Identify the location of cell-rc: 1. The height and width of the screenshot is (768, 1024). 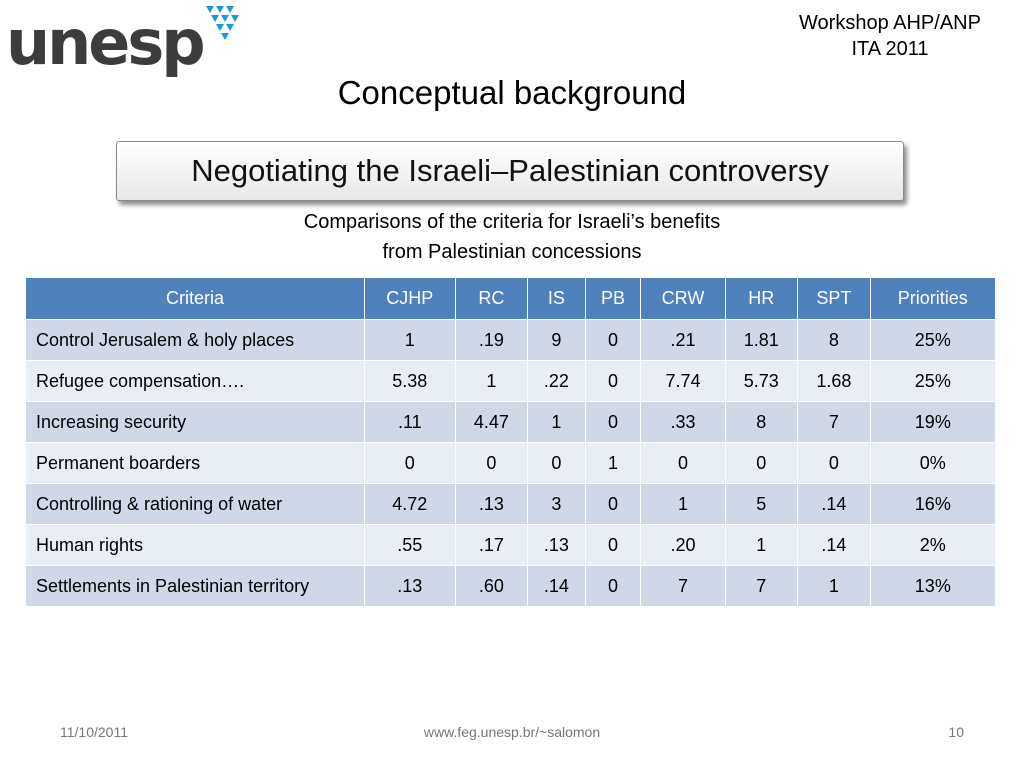
(491, 381).